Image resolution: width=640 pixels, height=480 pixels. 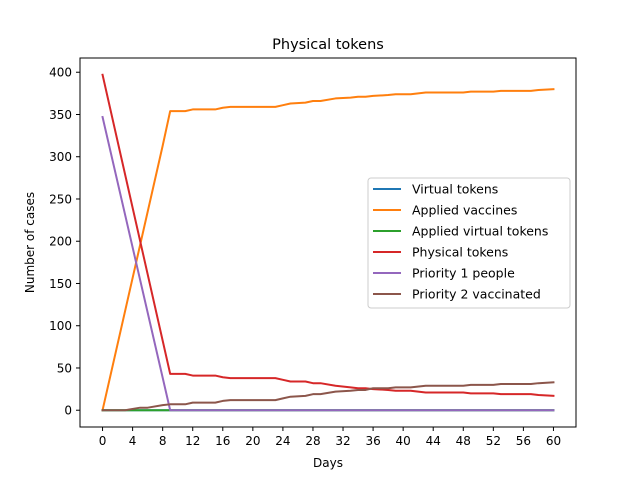 What do you see at coordinates (553, 441) in the screenshot?
I see `x-tick-label: 60` at bounding box center [553, 441].